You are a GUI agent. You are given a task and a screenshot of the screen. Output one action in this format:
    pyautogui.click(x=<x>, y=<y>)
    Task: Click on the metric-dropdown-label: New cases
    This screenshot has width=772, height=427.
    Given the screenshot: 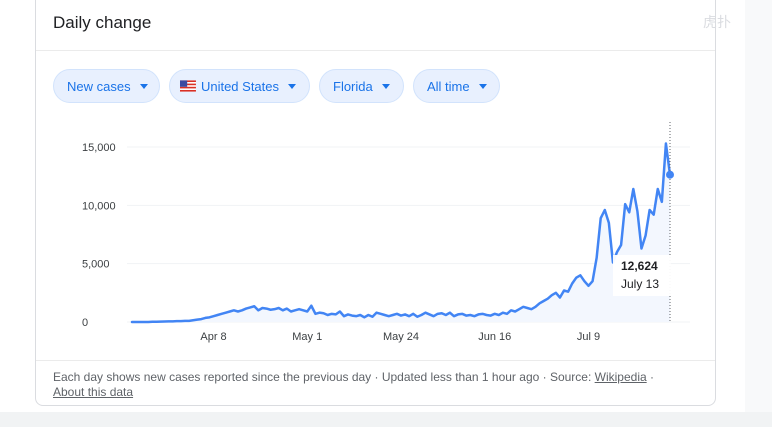 What is the action you would take?
    pyautogui.click(x=99, y=86)
    